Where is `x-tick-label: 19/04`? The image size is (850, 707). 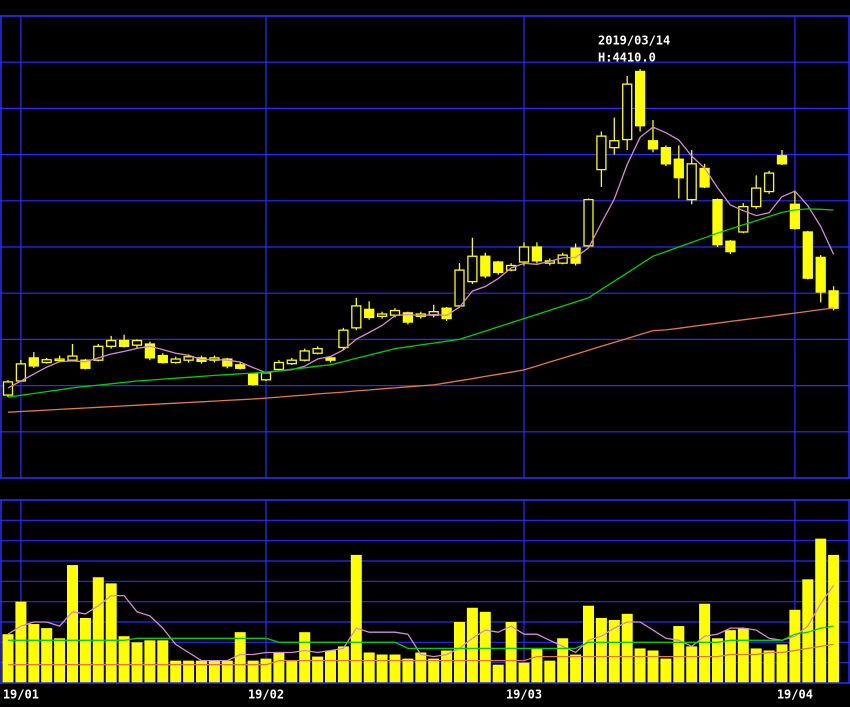
x-tick-label: 19/04 is located at coordinates (795, 695).